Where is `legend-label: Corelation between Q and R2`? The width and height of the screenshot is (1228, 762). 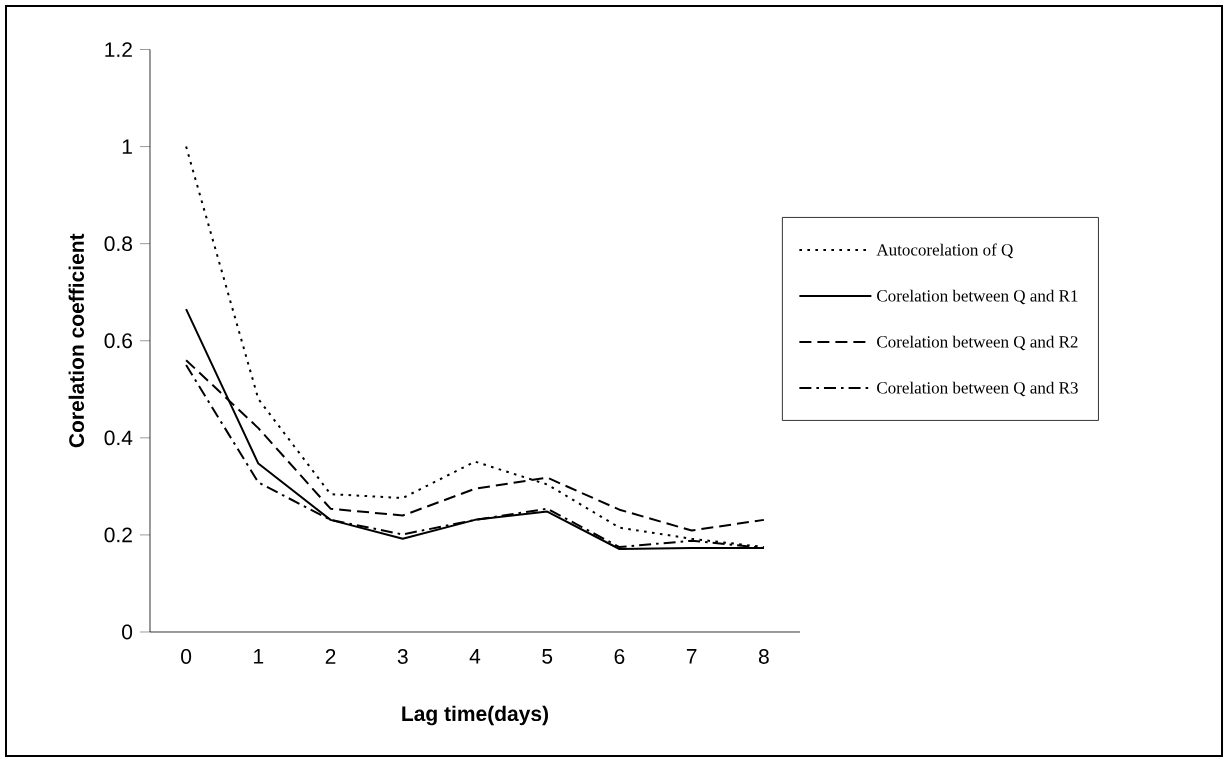 legend-label: Corelation between Q and R2 is located at coordinates (977, 343).